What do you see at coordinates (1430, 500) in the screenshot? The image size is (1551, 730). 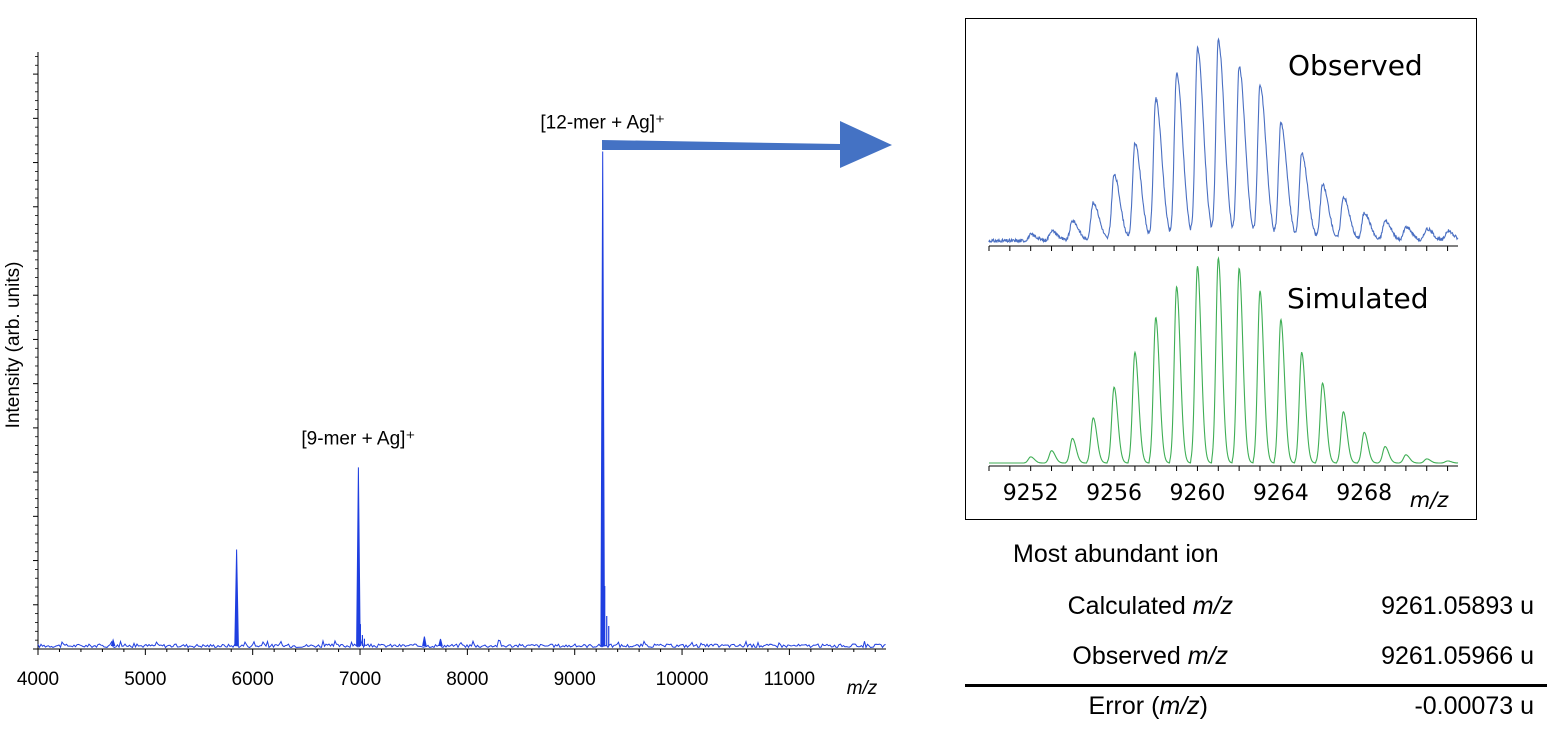 I see `inset-x-axis-title: m/z` at bounding box center [1430, 500].